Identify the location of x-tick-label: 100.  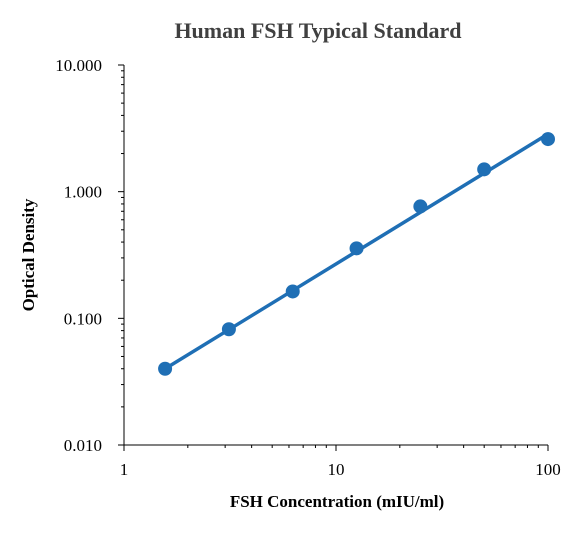
(548, 469).